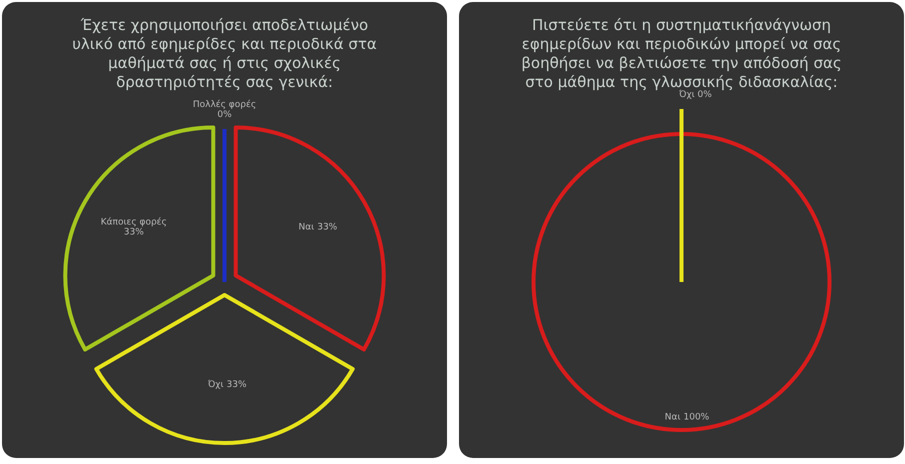 The image size is (905, 464). Describe the element at coordinates (697, 417) in the screenshot. I see `data-label: 100%` at that location.